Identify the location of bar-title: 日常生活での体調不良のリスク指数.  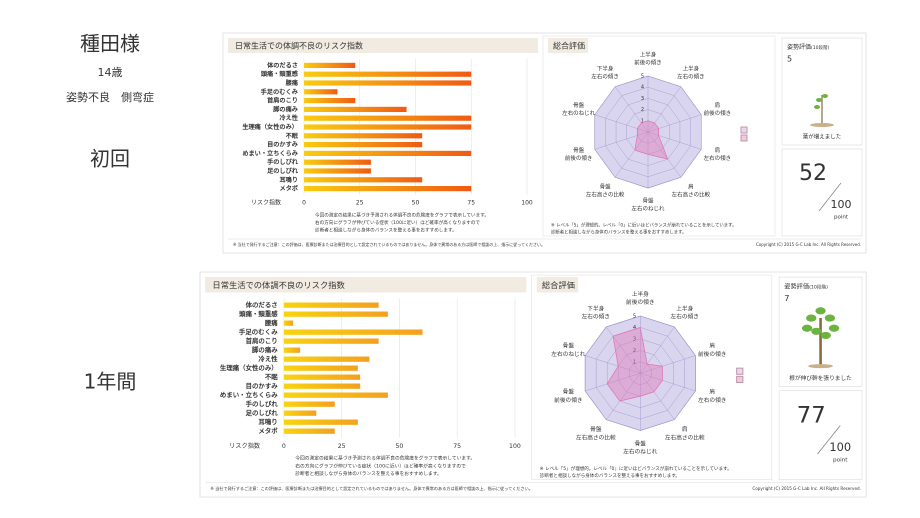
(278, 285).